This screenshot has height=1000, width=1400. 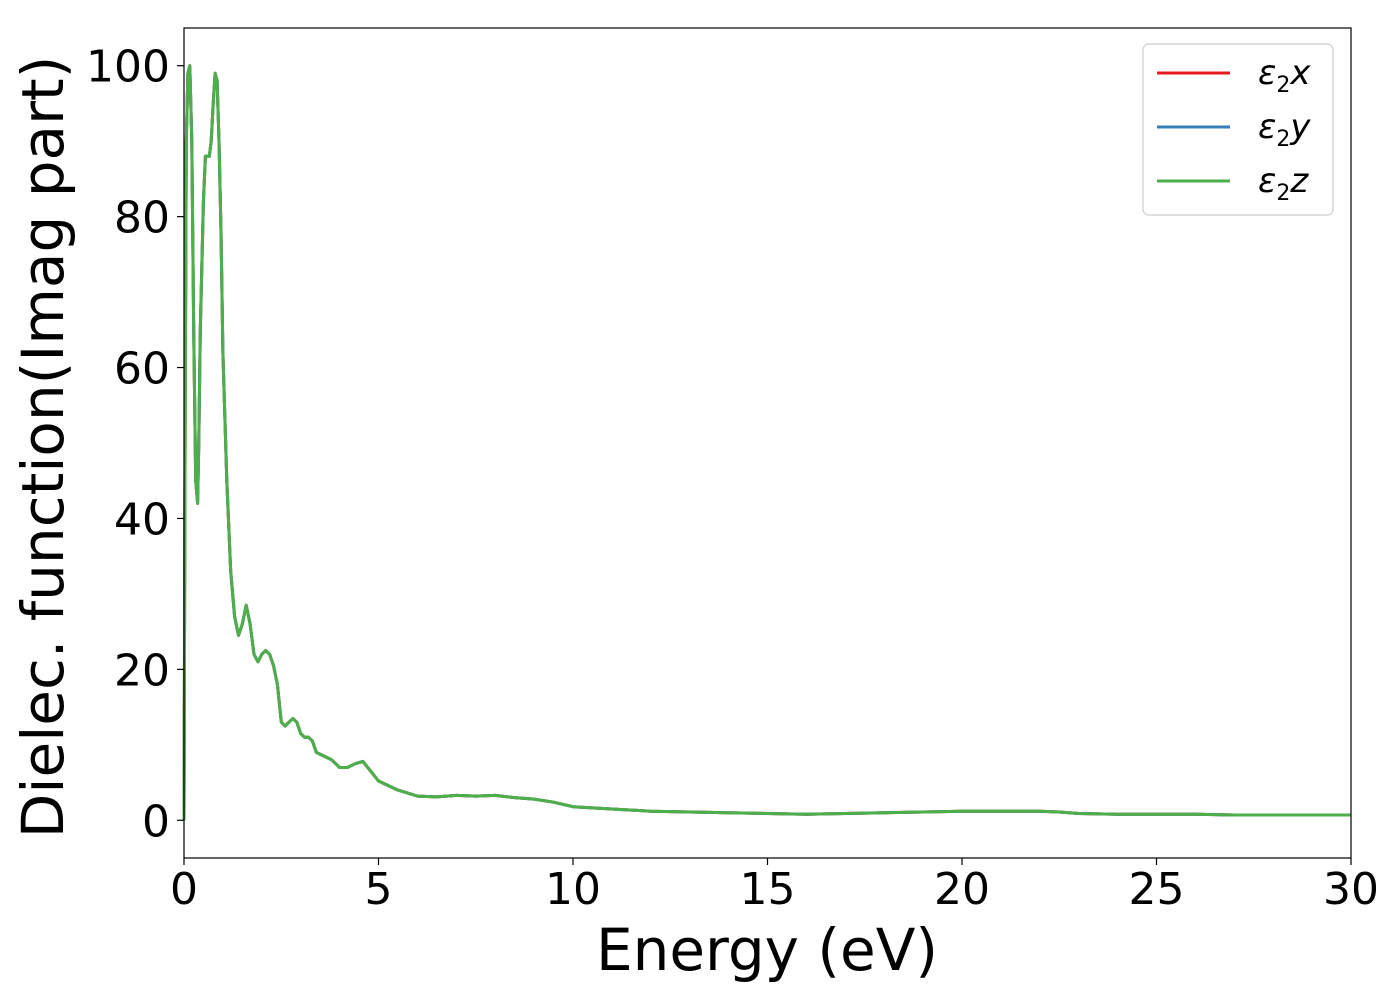 I want to click on x-tick-label: 30, so click(x=1351, y=889).